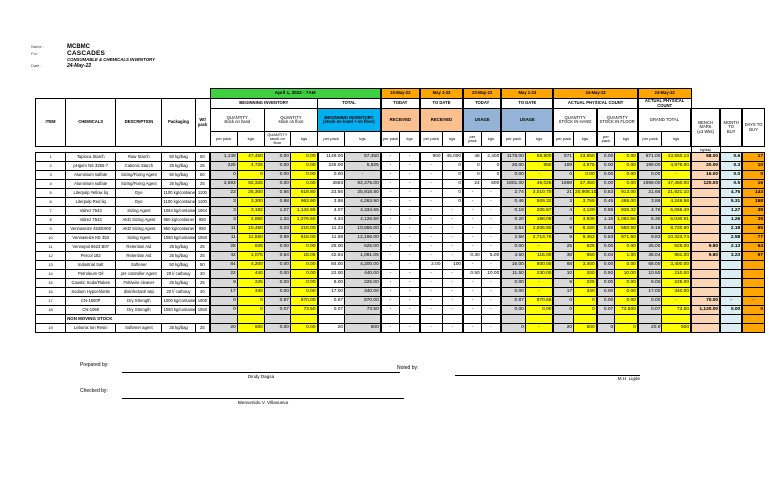  I want to click on value-cell: 3, so click(223, 202).